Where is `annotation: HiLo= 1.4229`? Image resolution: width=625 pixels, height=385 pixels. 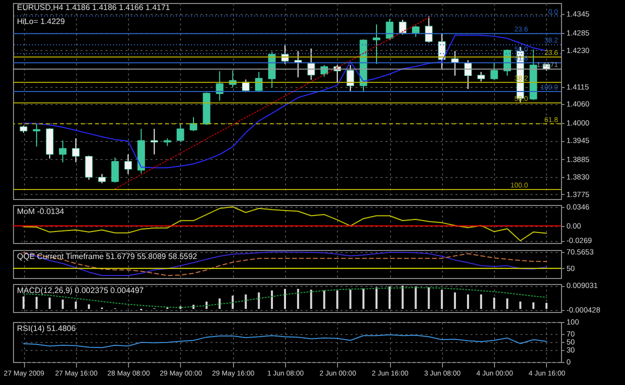 annotation: HiLo= 1.4229 is located at coordinates (41, 21).